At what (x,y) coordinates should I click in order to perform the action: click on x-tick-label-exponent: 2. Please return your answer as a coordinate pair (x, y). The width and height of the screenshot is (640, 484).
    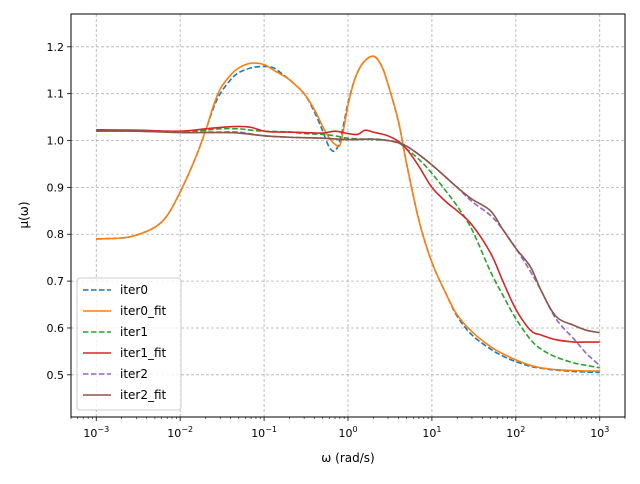
    Looking at the image, I should click on (522, 429).